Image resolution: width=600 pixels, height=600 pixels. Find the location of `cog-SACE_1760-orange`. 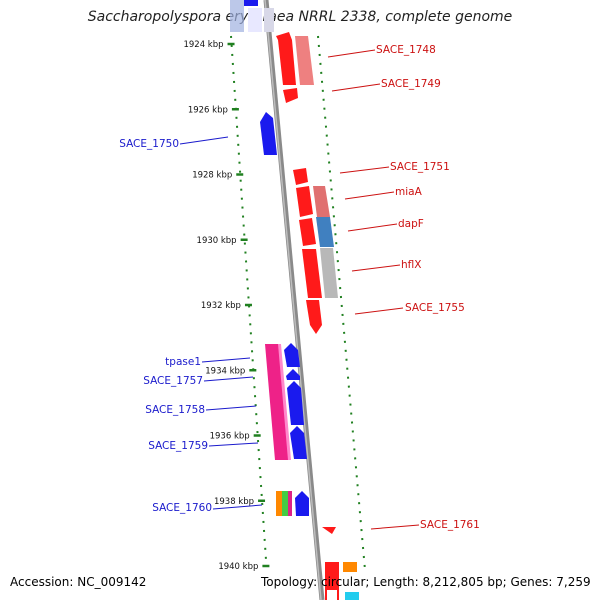

cog-SACE_1760-orange is located at coordinates (279, 503).